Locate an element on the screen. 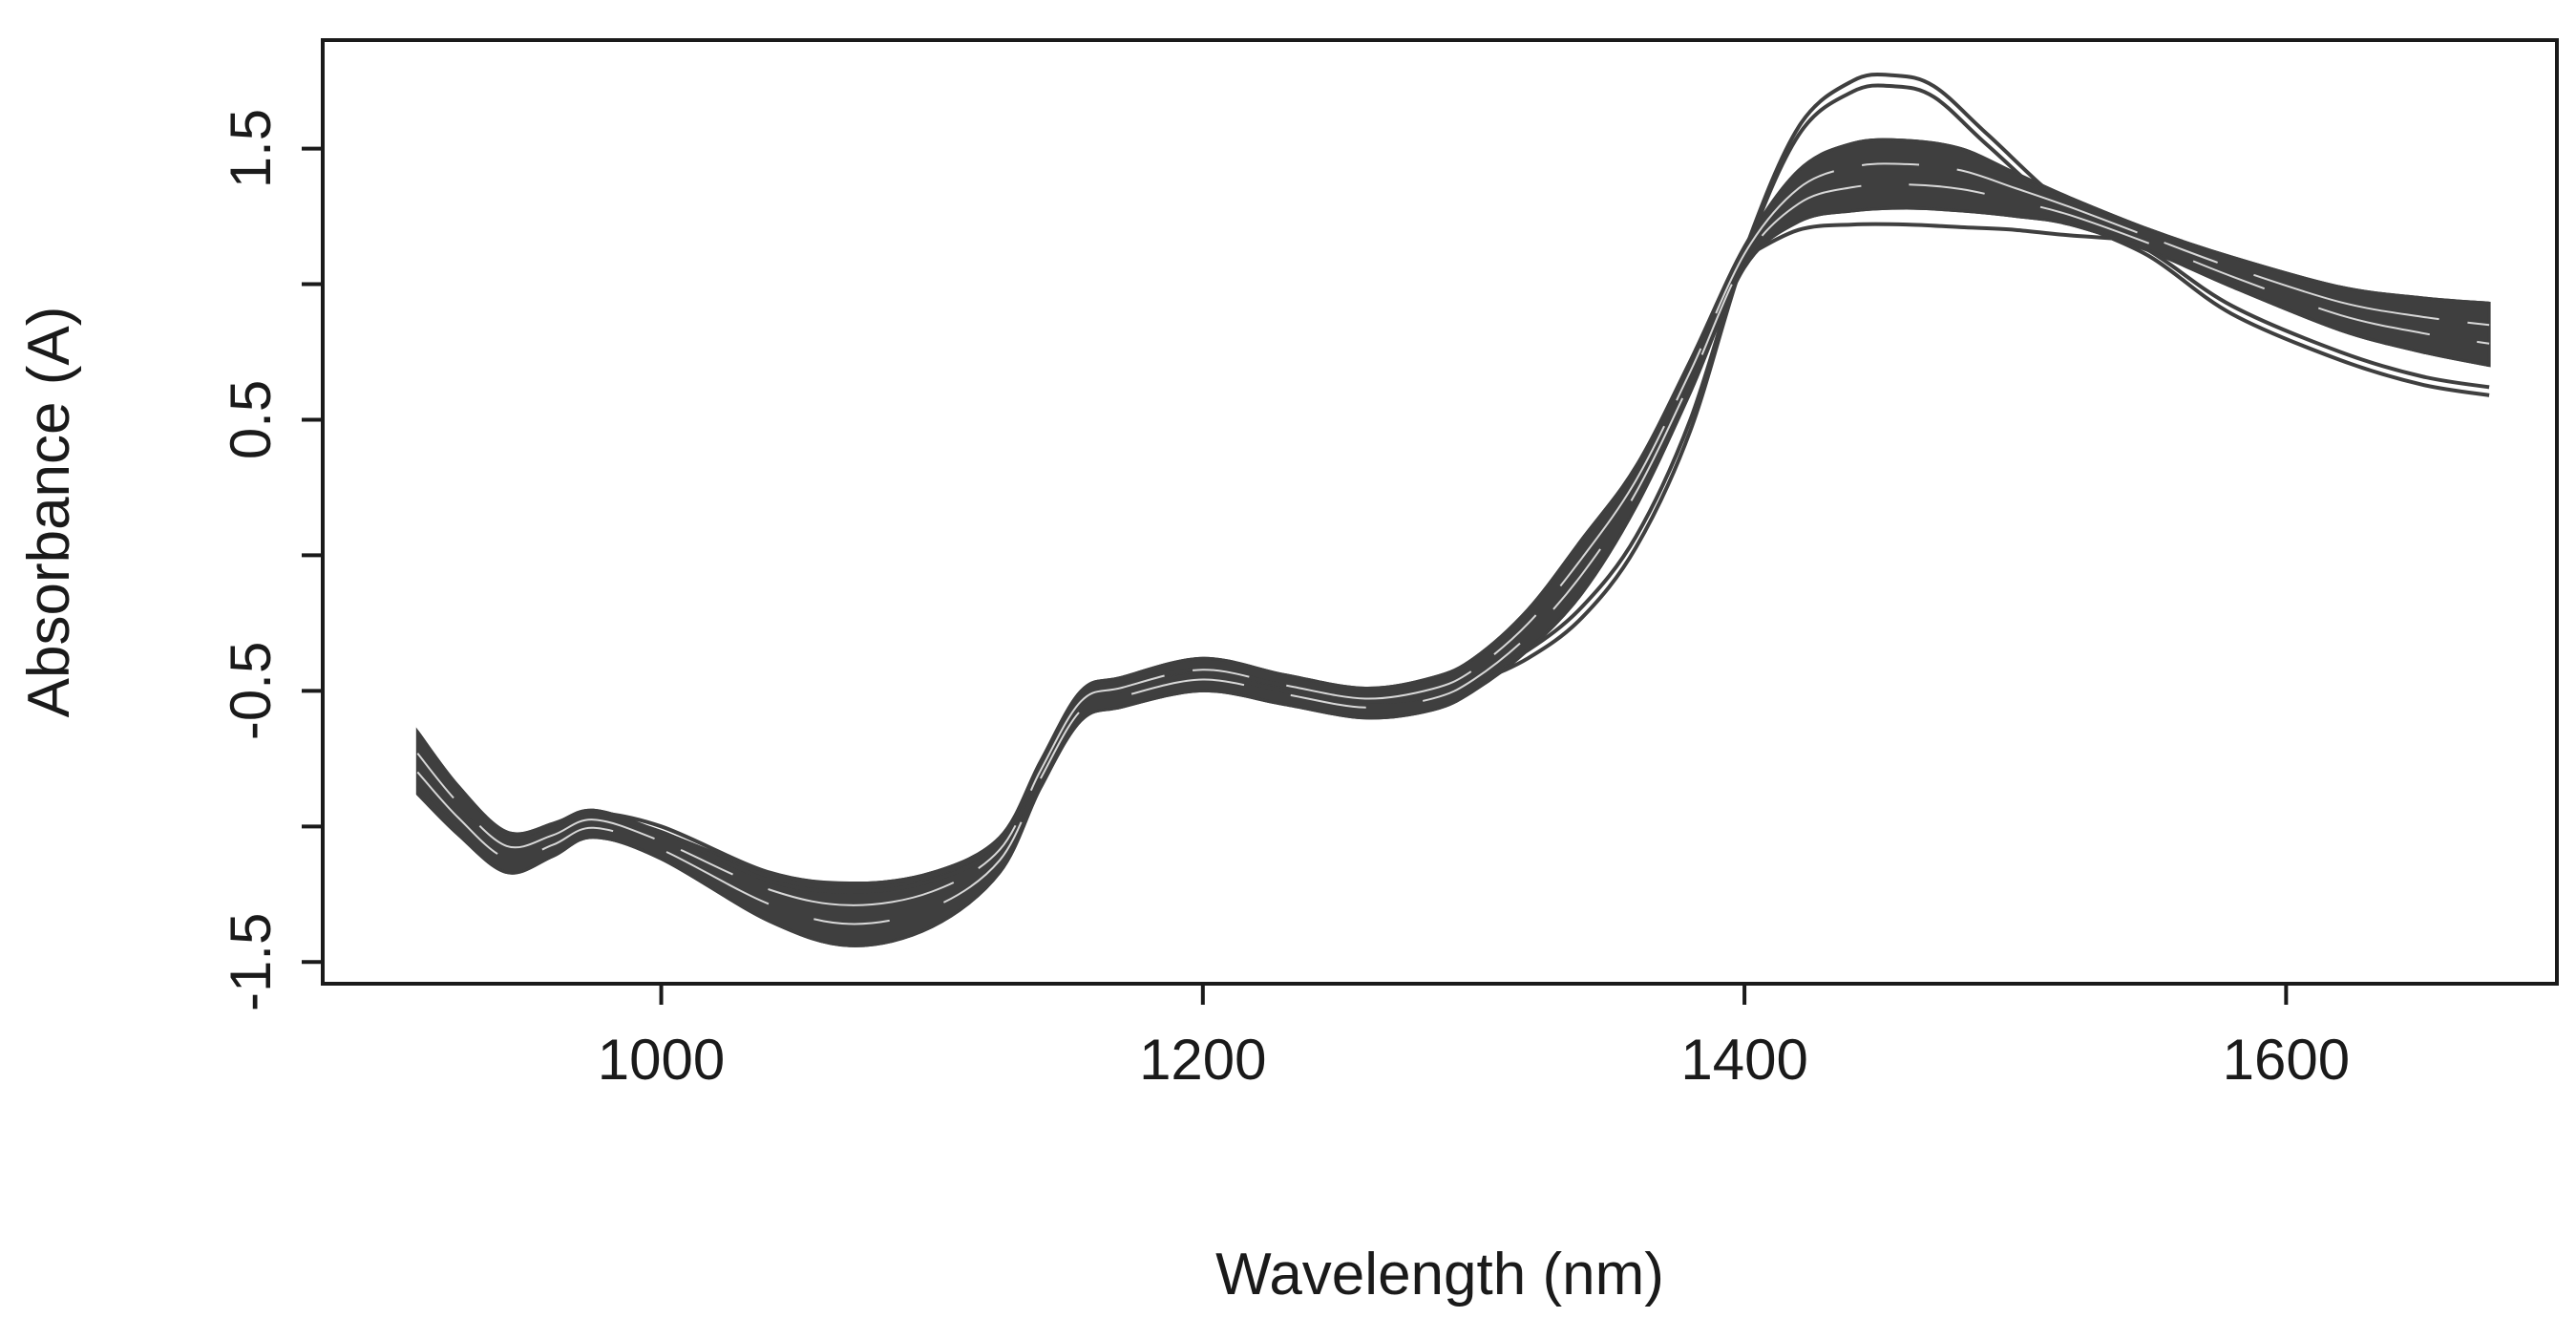 The width and height of the screenshot is (2576, 1318). y-tick-label: -1.5 is located at coordinates (251, 962).